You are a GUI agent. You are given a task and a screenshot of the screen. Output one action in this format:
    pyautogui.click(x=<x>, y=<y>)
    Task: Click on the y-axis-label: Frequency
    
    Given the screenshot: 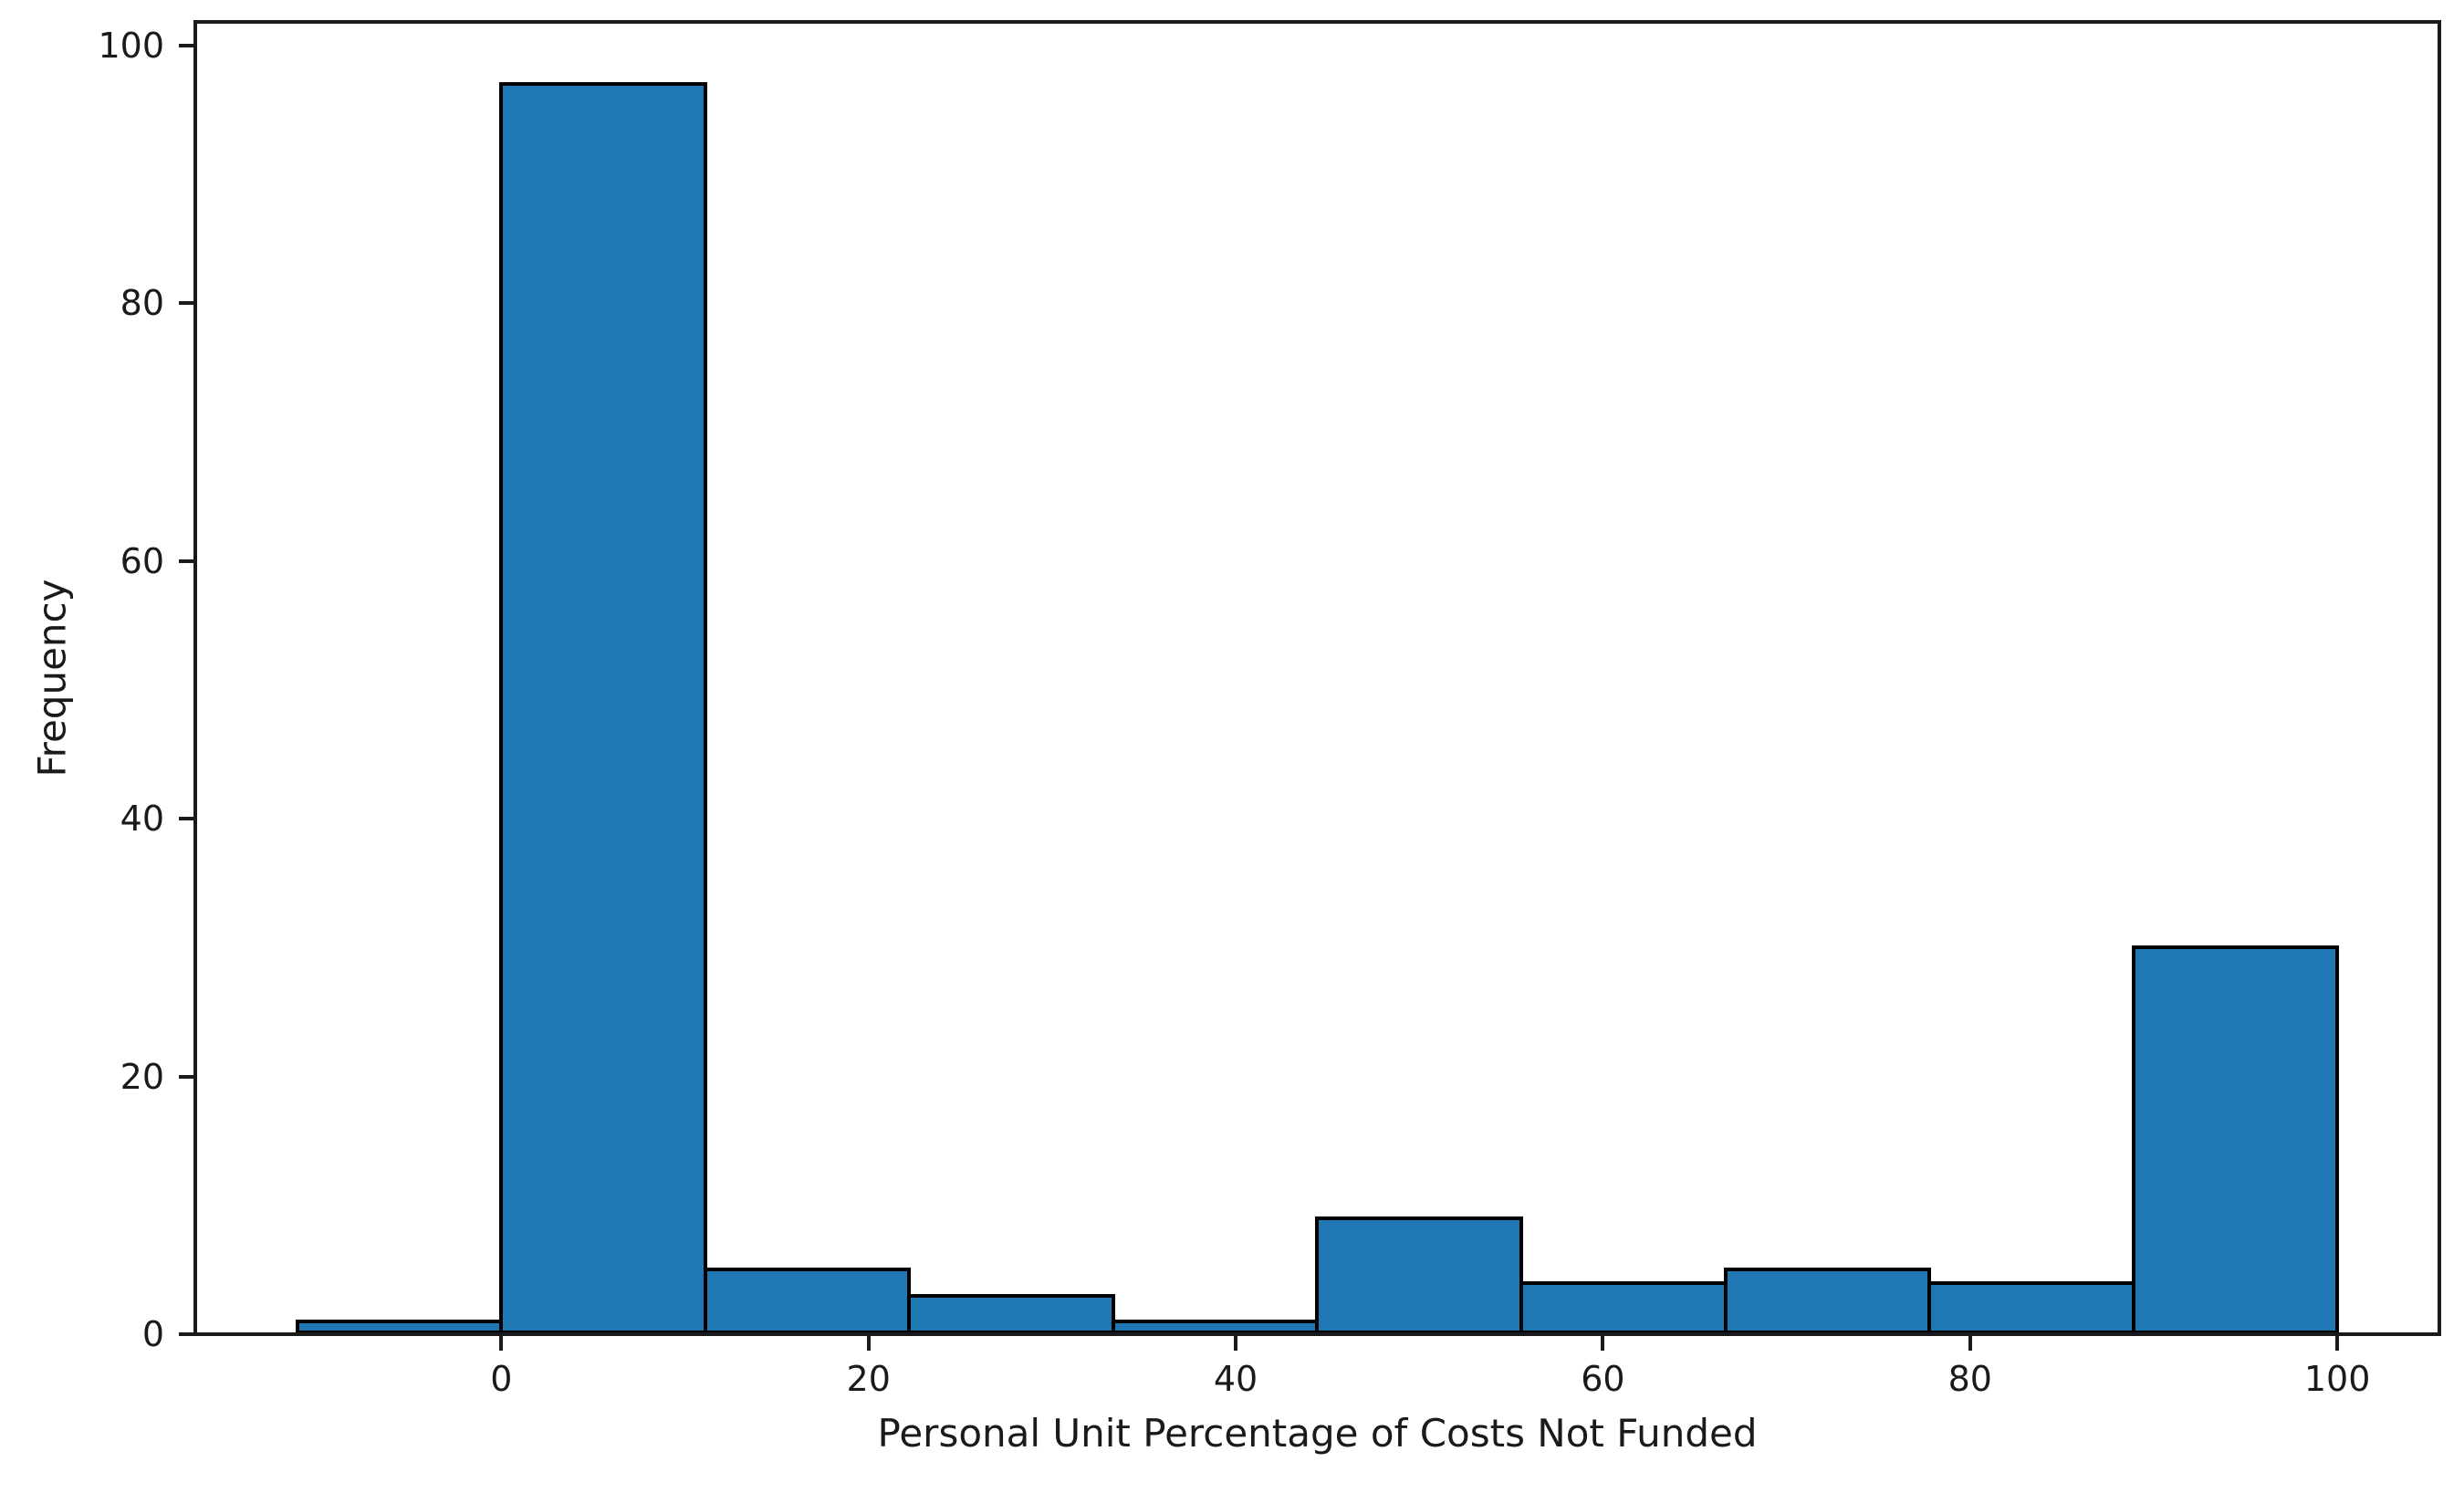 What is the action you would take?
    pyautogui.click(x=52, y=678)
    